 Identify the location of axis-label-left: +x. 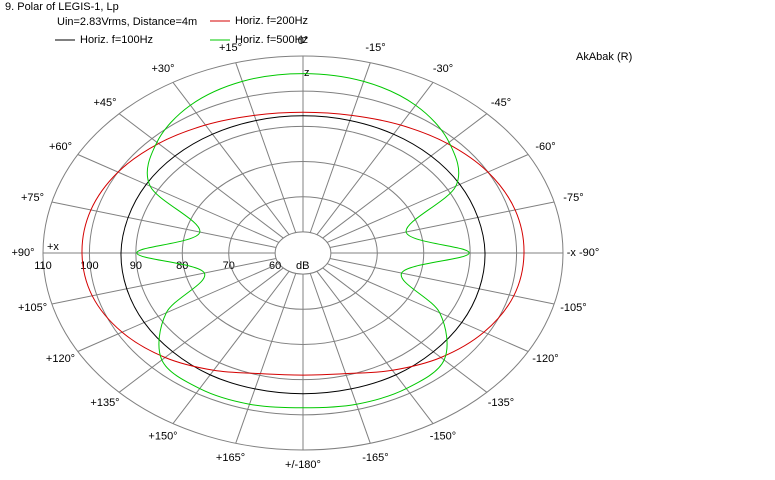
(53, 247).